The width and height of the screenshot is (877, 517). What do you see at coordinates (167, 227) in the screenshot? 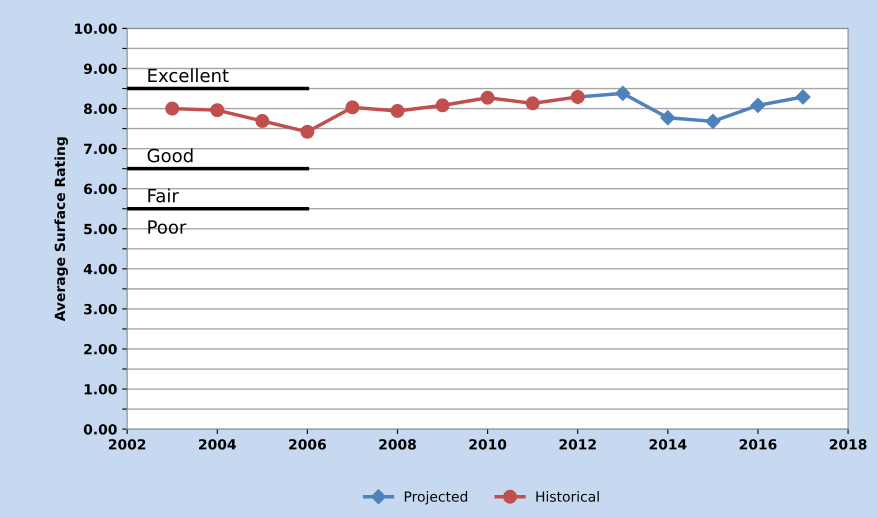
I see `annotation: Poor` at bounding box center [167, 227].